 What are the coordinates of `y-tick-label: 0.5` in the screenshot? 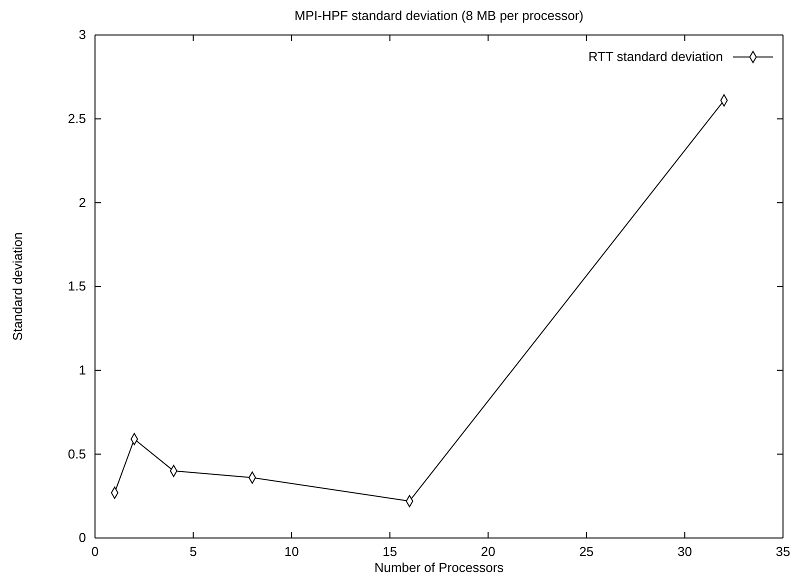 It's located at (77, 454).